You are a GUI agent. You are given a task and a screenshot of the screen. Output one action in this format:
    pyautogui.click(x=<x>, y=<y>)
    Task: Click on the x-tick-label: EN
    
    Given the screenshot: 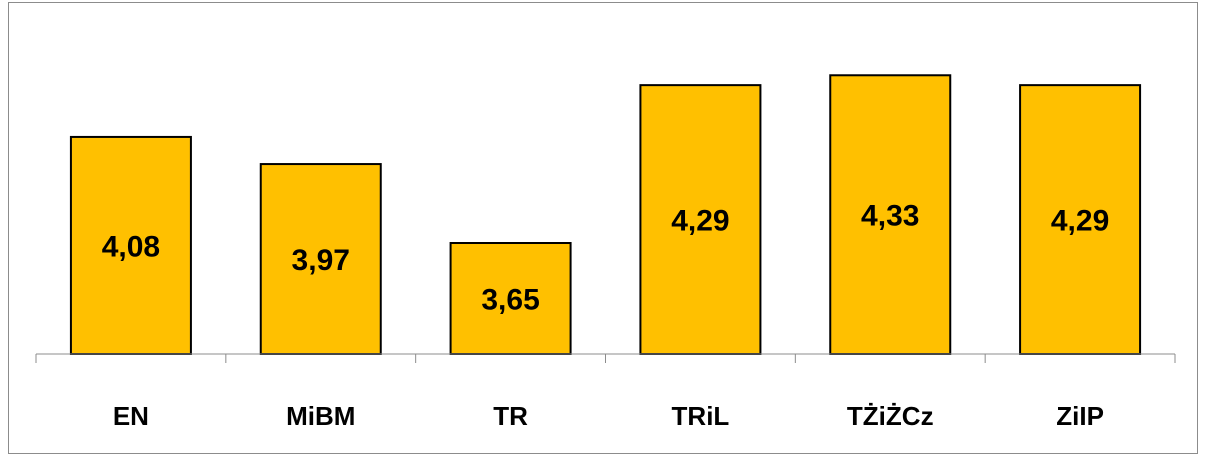 What is the action you would take?
    pyautogui.click(x=131, y=416)
    